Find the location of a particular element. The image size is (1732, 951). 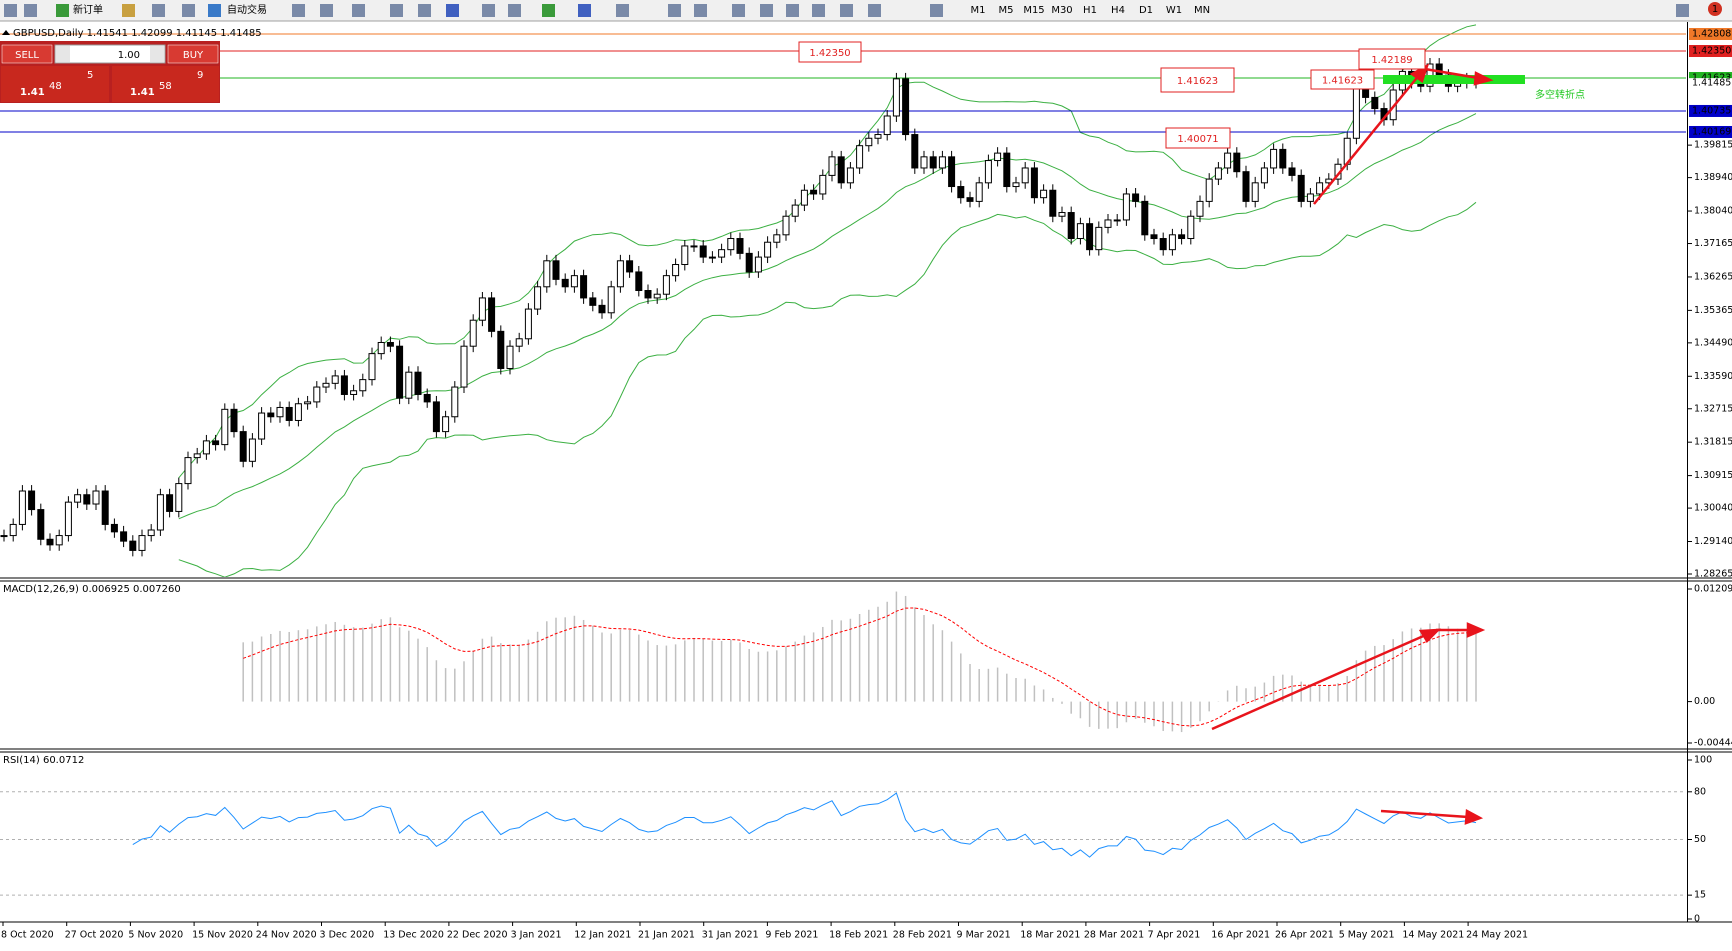

arrow-head is located at coordinates (1476, 630).